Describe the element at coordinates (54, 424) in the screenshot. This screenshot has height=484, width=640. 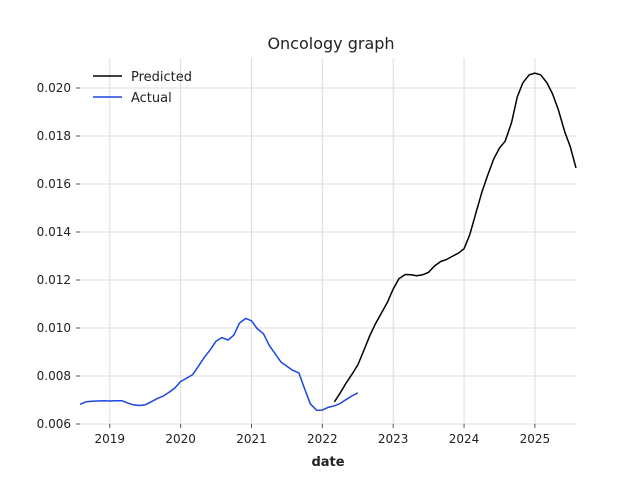
I see `y-tick-label: 0.006` at that location.